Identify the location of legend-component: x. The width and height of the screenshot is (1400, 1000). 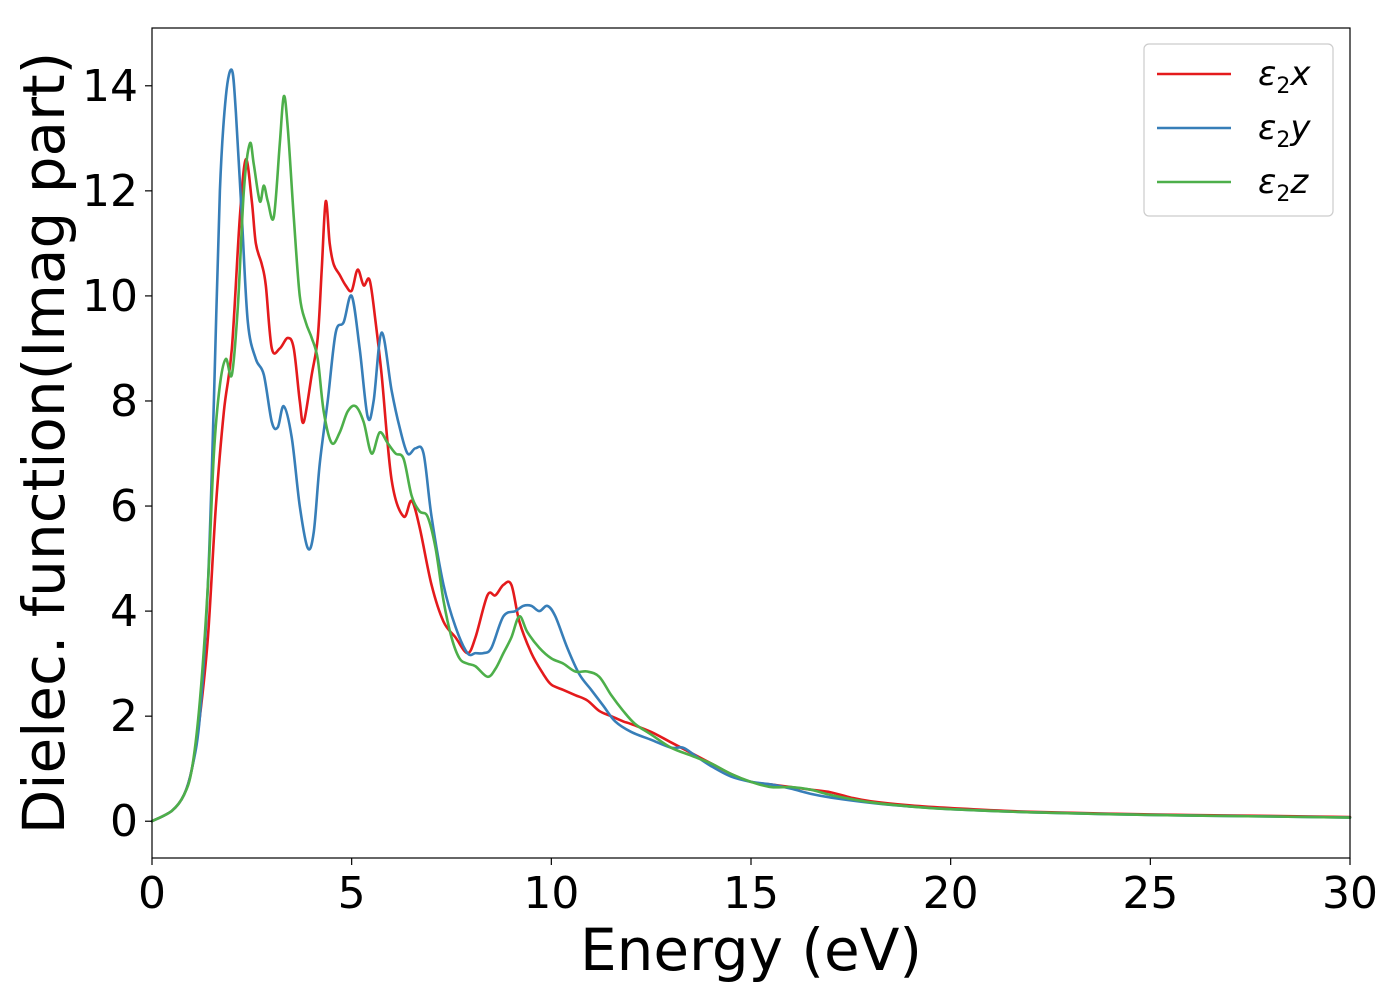
(1300, 74).